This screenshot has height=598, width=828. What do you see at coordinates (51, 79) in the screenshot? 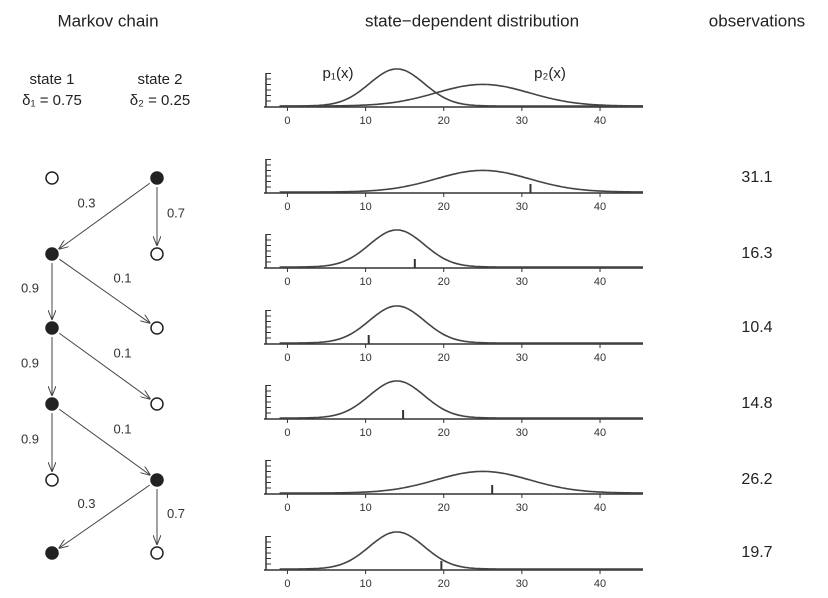
I see `state-label: state 1` at bounding box center [51, 79].